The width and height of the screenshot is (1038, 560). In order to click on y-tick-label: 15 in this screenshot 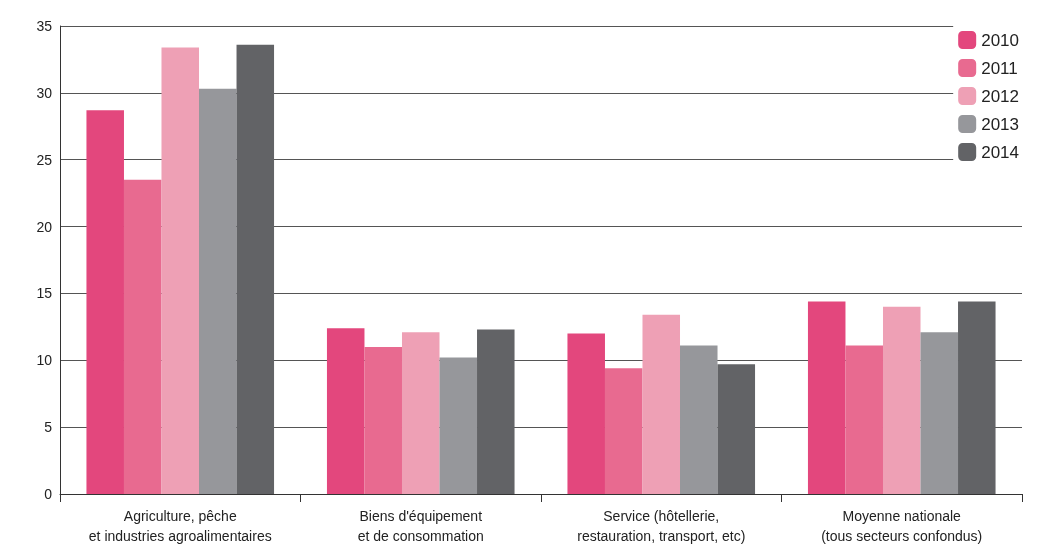, I will do `click(44, 293)`.